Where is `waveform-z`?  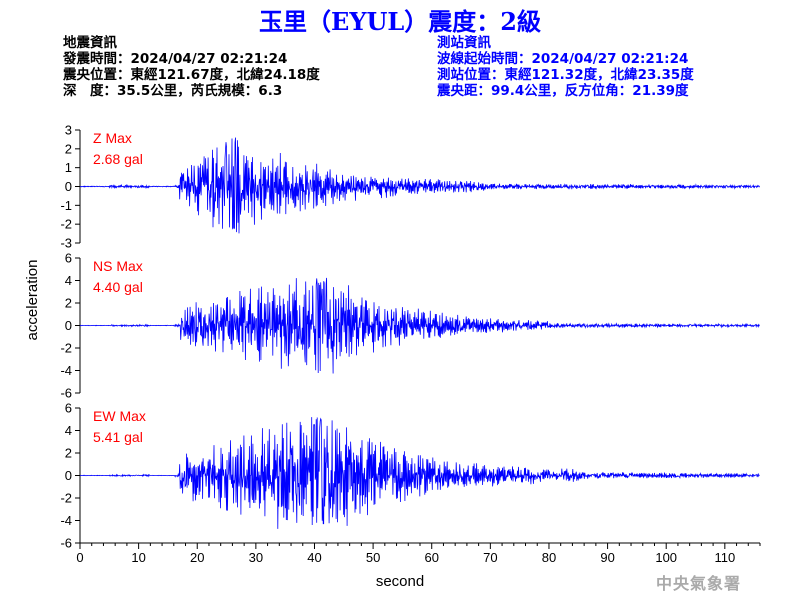 waveform-z is located at coordinates (419, 185).